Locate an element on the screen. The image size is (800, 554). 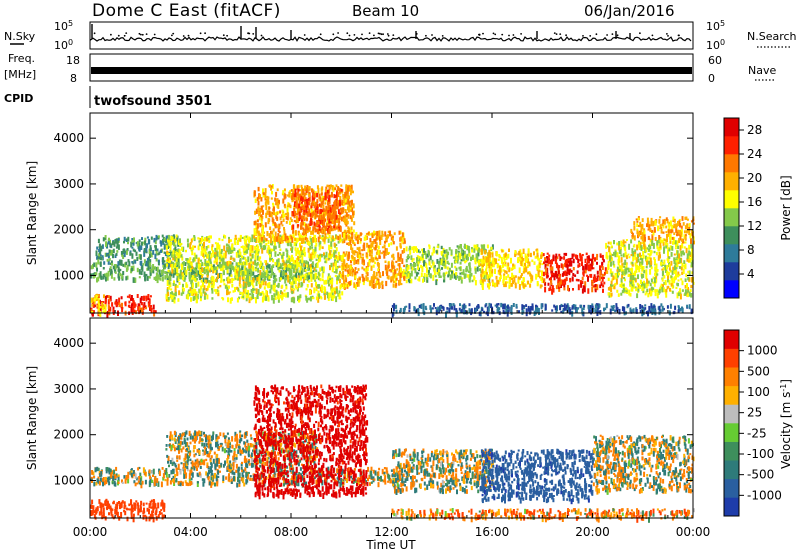
date-title: 06/Jan/2016 is located at coordinates (629, 11).